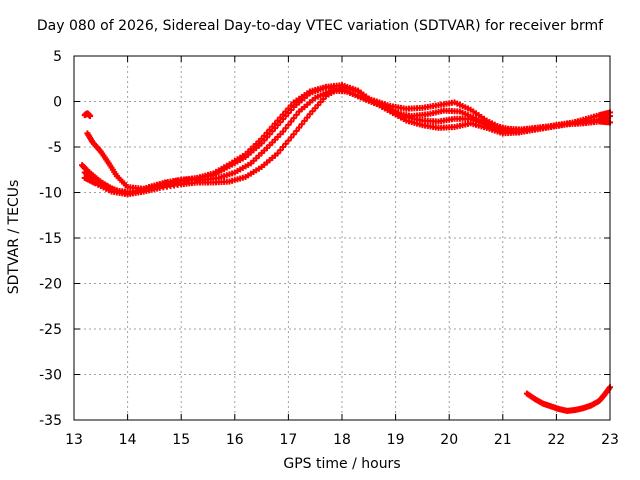  I want to click on series-track-f, so click(87, 115).